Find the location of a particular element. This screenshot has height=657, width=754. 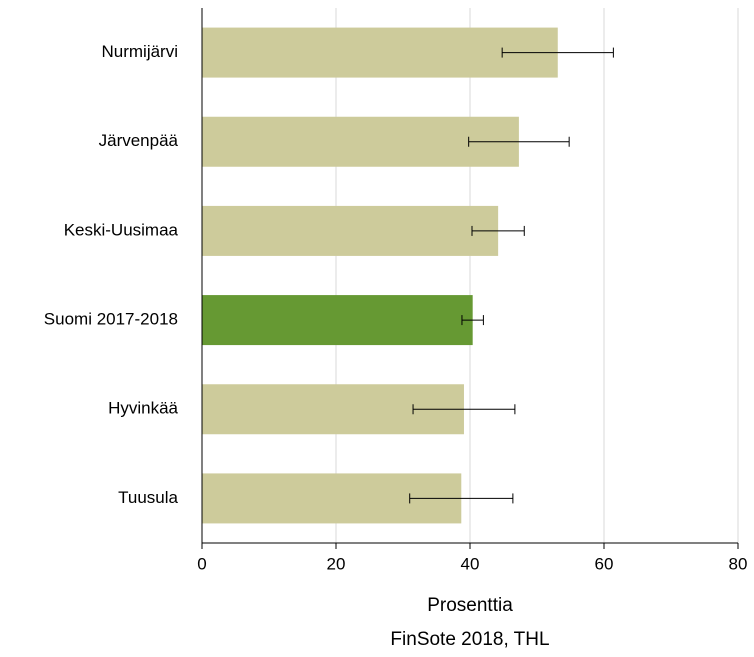

x-axis-label: Prosenttia is located at coordinates (470, 605).